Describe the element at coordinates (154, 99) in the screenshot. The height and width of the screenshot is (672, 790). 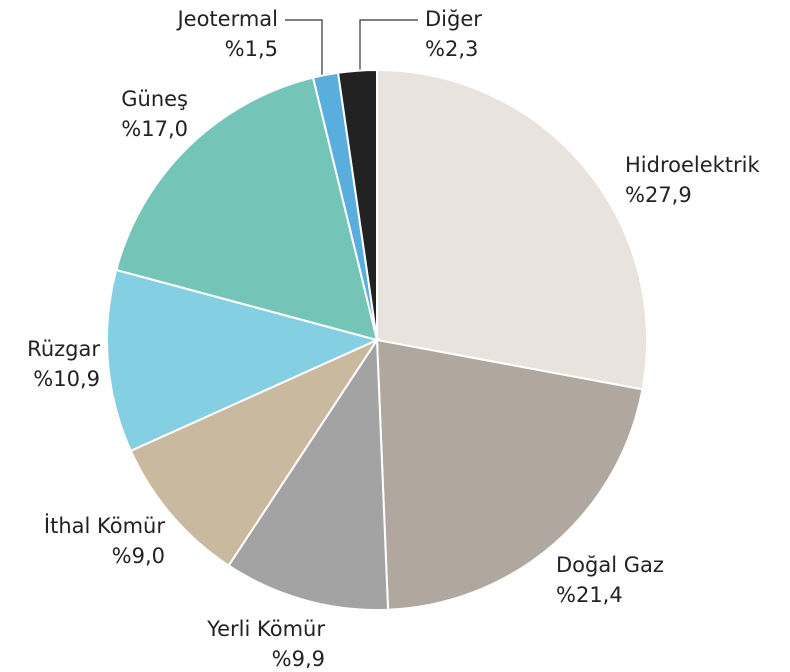
I see `slice-label: Güneş` at that location.